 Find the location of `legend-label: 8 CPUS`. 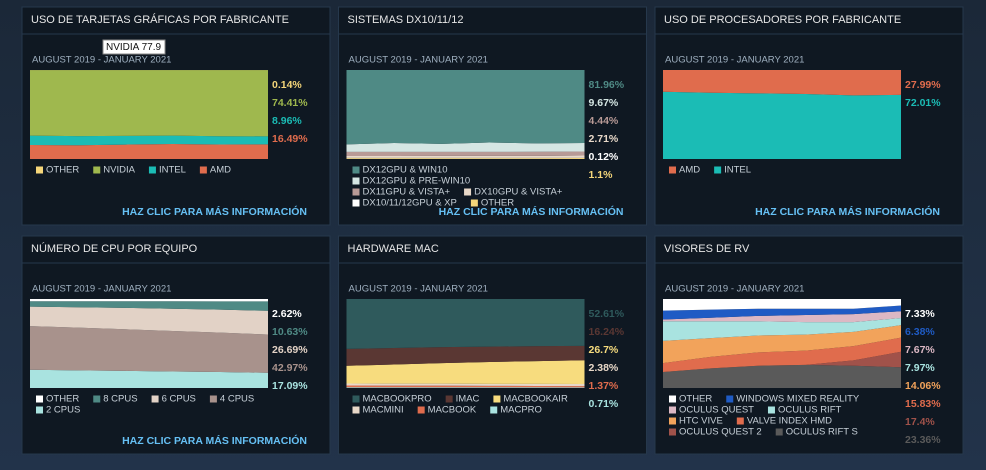

legend-label: 8 CPUS is located at coordinates (120, 399).